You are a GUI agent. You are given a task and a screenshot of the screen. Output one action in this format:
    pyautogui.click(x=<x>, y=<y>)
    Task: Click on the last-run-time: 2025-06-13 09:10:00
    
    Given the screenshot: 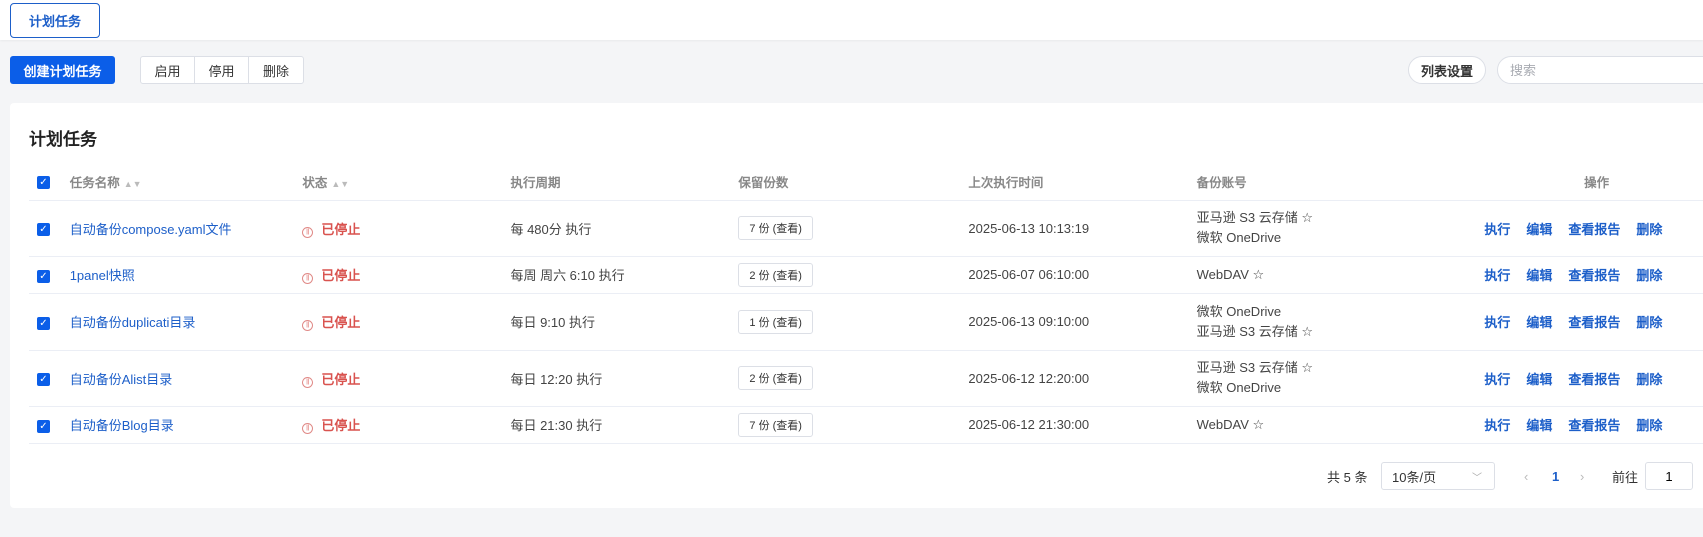 What is the action you would take?
    pyautogui.click(x=1082, y=322)
    